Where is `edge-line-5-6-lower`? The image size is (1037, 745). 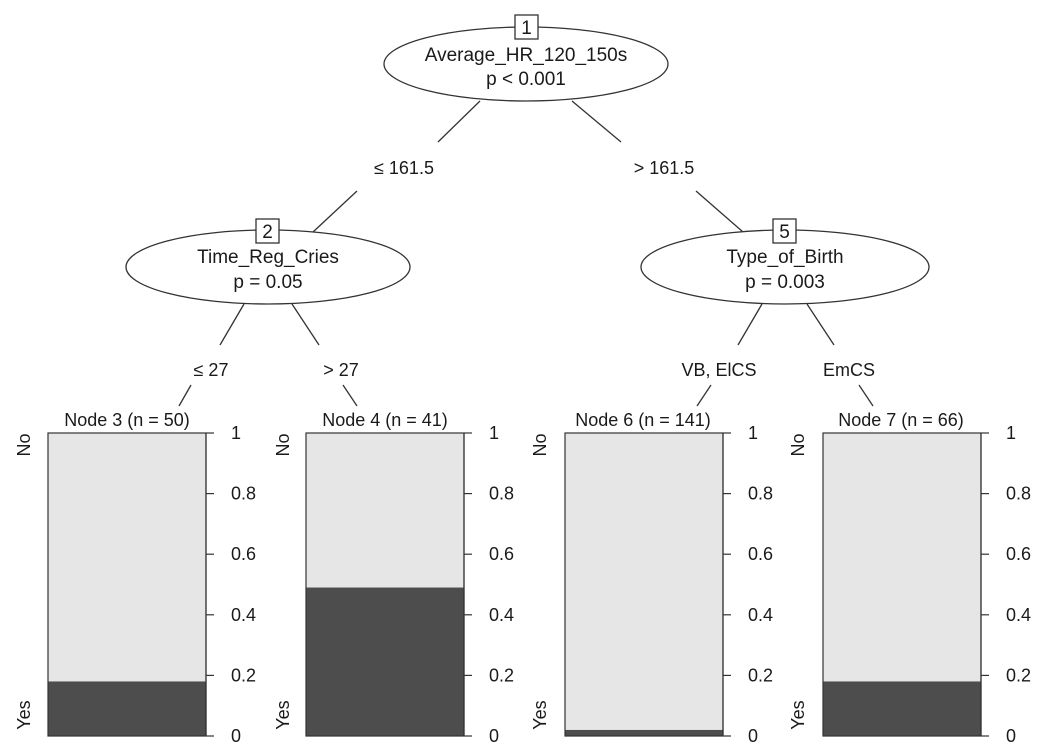
edge-line-5-6-lower is located at coordinates (704, 395).